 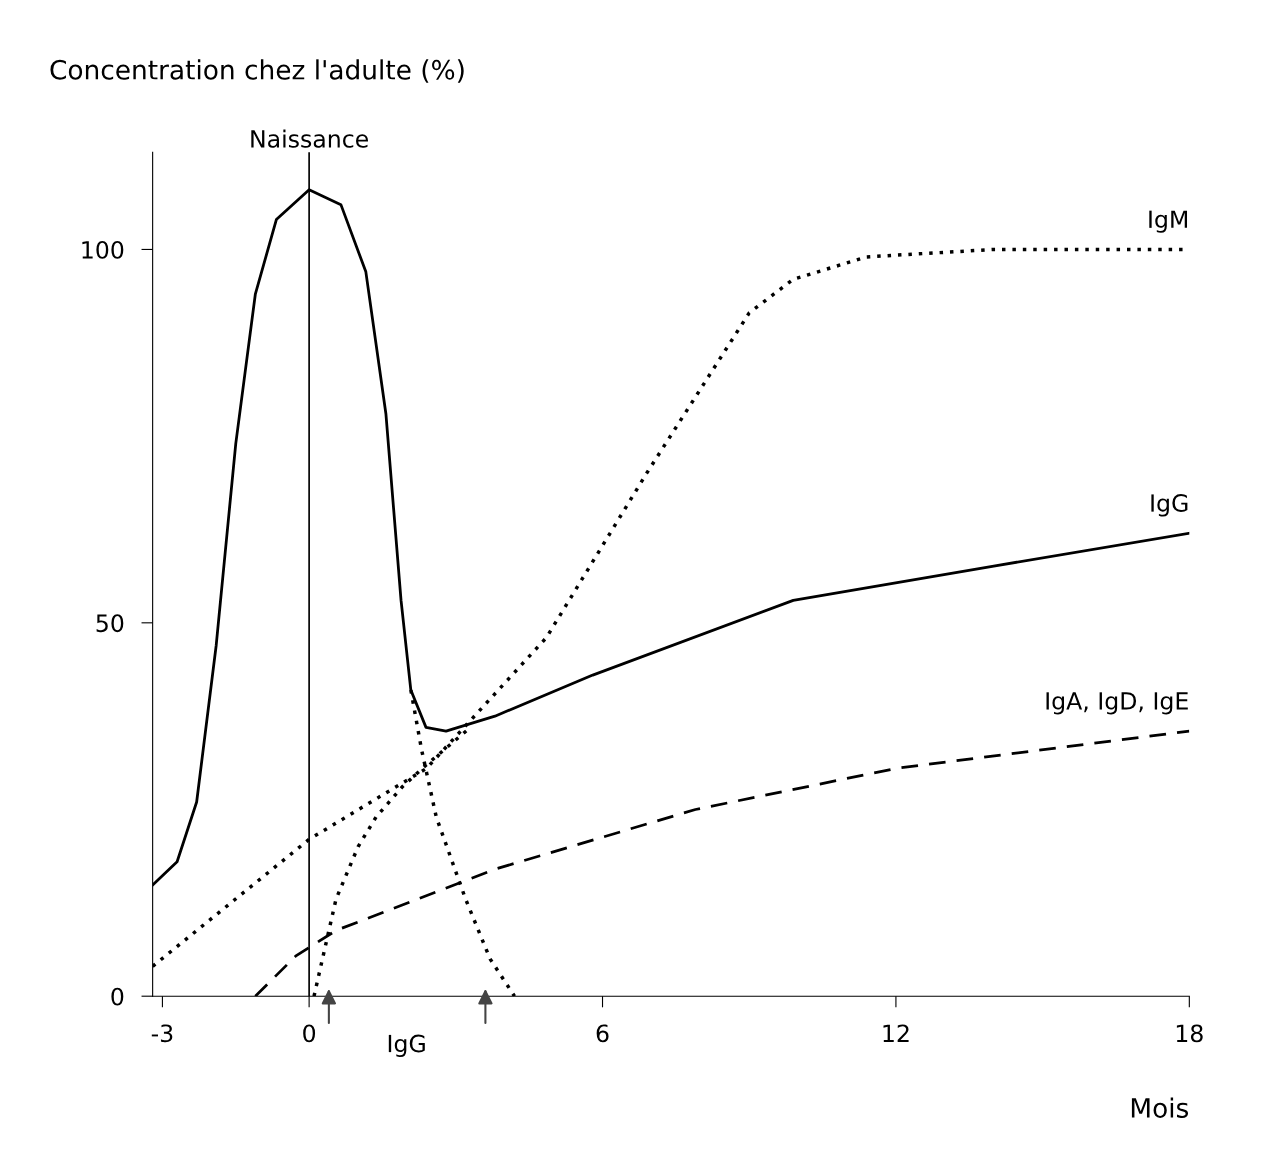 What do you see at coordinates (1189, 1033) in the screenshot?
I see `x-tick-label: 18` at bounding box center [1189, 1033].